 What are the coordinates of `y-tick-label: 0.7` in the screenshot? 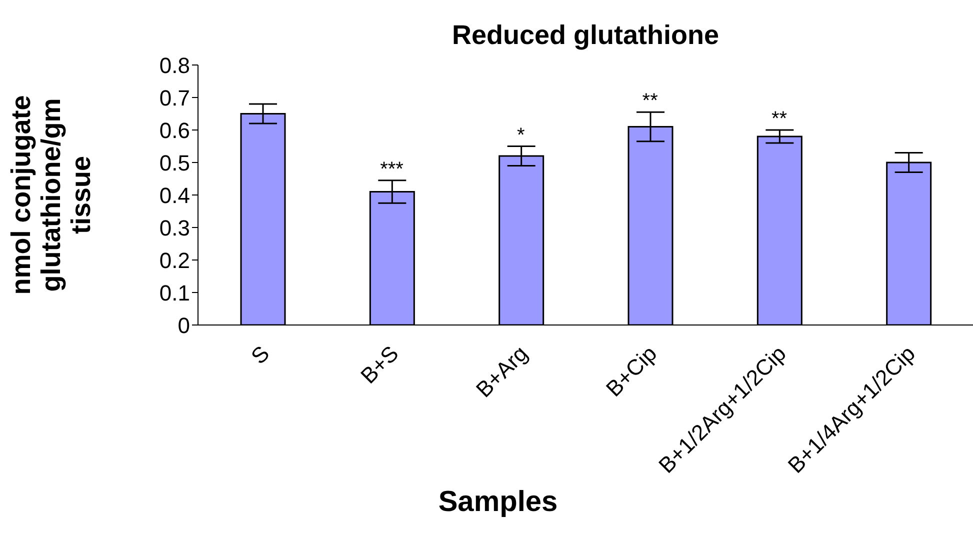 It's located at (174, 97).